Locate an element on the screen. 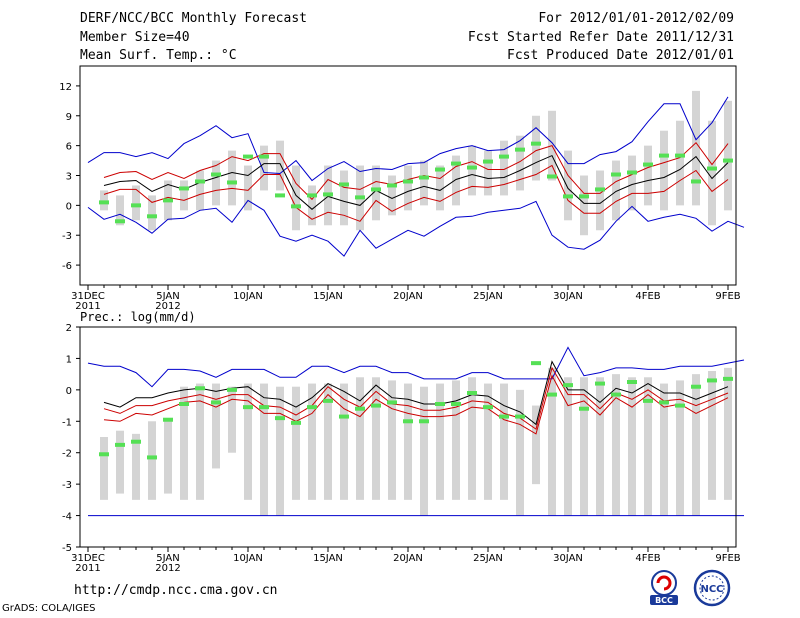  forecast-period-label: For 2012/01/01-2012/02/09 is located at coordinates (636, 18).